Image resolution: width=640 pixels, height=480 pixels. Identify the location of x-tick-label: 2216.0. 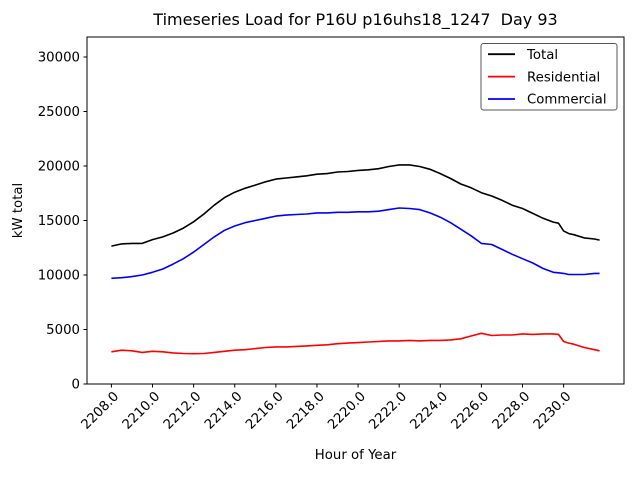
(265, 411).